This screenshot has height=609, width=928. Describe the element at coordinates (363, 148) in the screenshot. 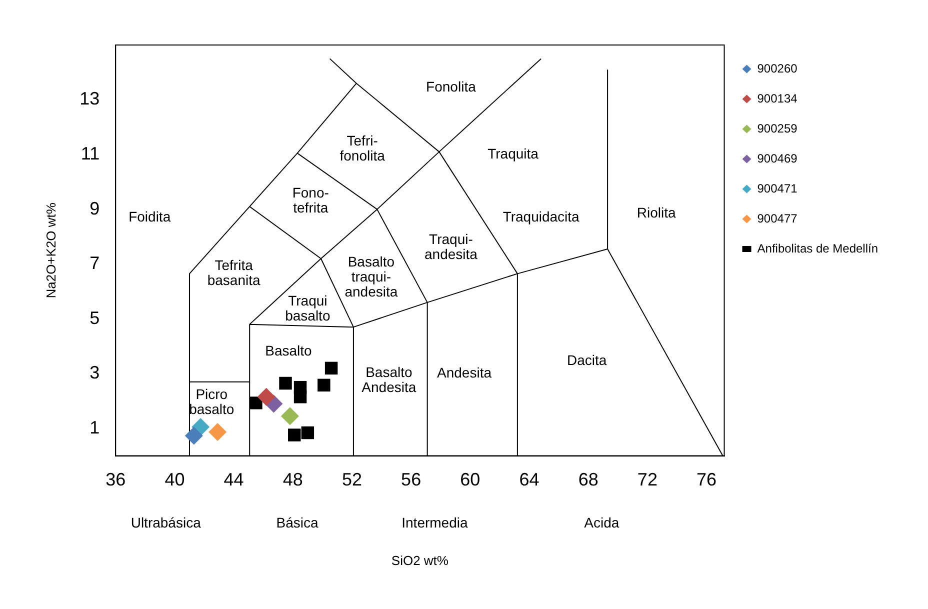

I see `annotation: Tefri- fonolita` at that location.